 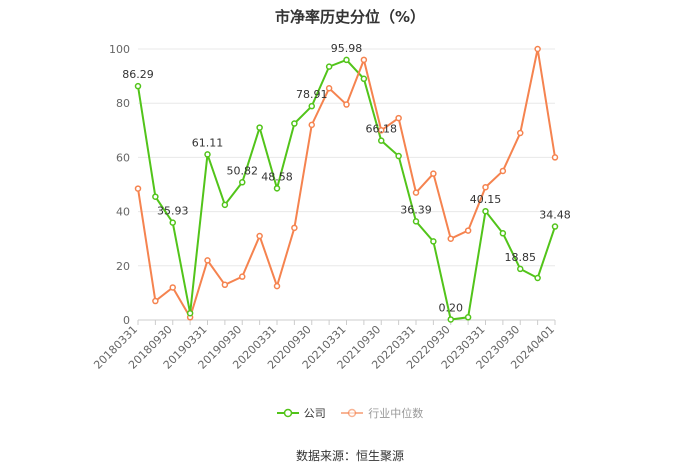 I want to click on legend-company-label: 公司, so click(x=314, y=413).